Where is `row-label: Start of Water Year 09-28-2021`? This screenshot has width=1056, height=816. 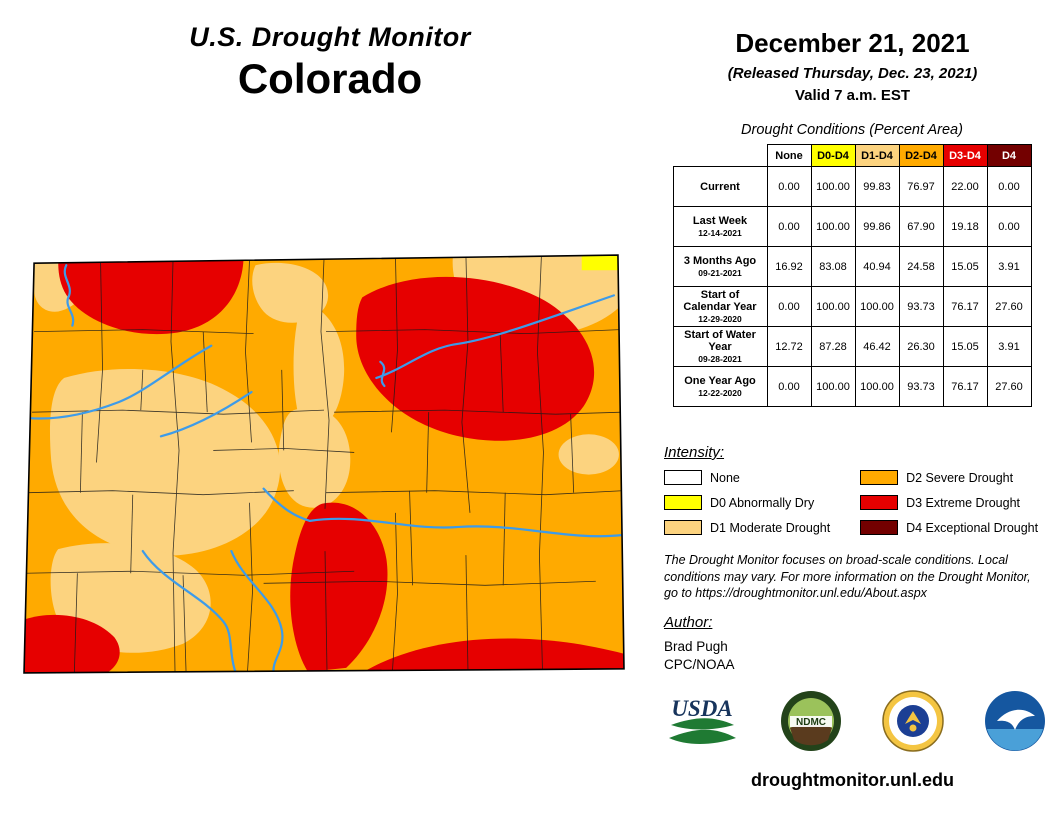
row-label: Start of Water Year 09-28-2021 is located at coordinates (720, 346).